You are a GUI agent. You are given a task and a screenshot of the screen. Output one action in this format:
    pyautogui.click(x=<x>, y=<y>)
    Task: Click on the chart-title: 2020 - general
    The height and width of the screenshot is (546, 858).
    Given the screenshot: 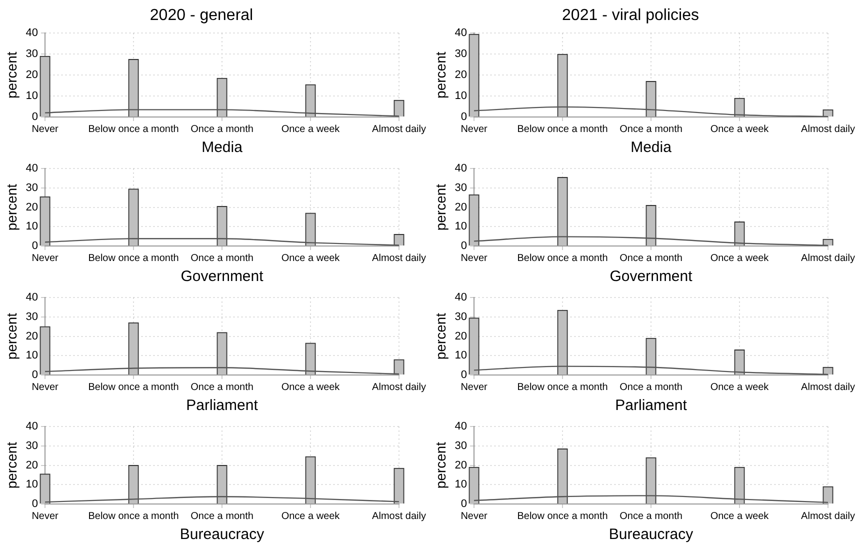 What is the action you would take?
    pyautogui.click(x=202, y=15)
    